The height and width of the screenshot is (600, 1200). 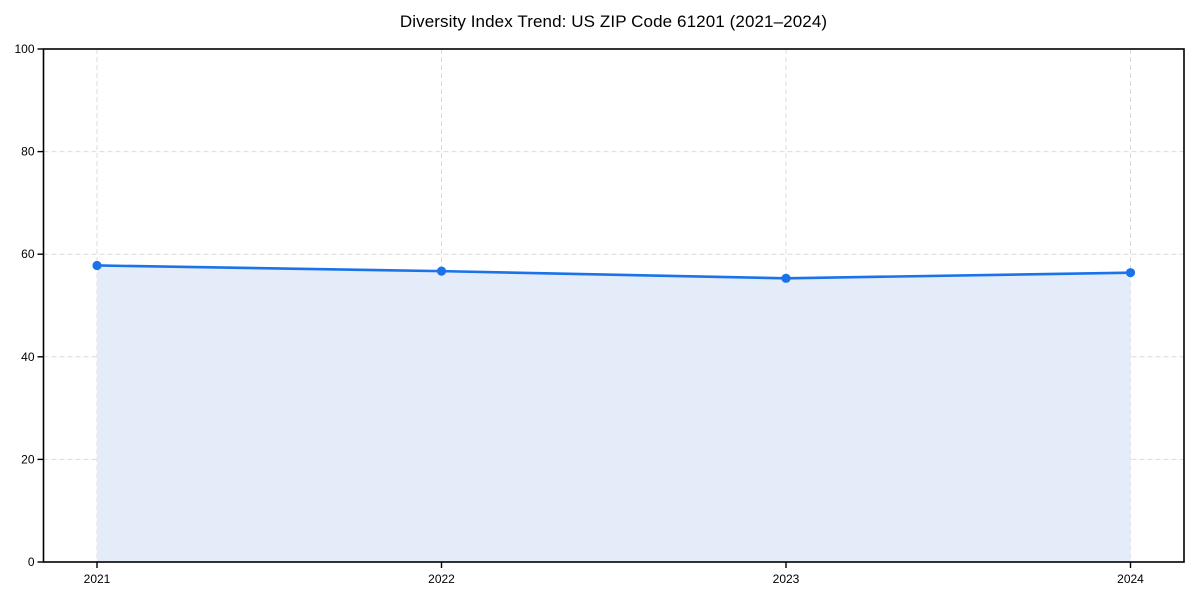 What do you see at coordinates (28, 152) in the screenshot?
I see `y-tick-label: 80` at bounding box center [28, 152].